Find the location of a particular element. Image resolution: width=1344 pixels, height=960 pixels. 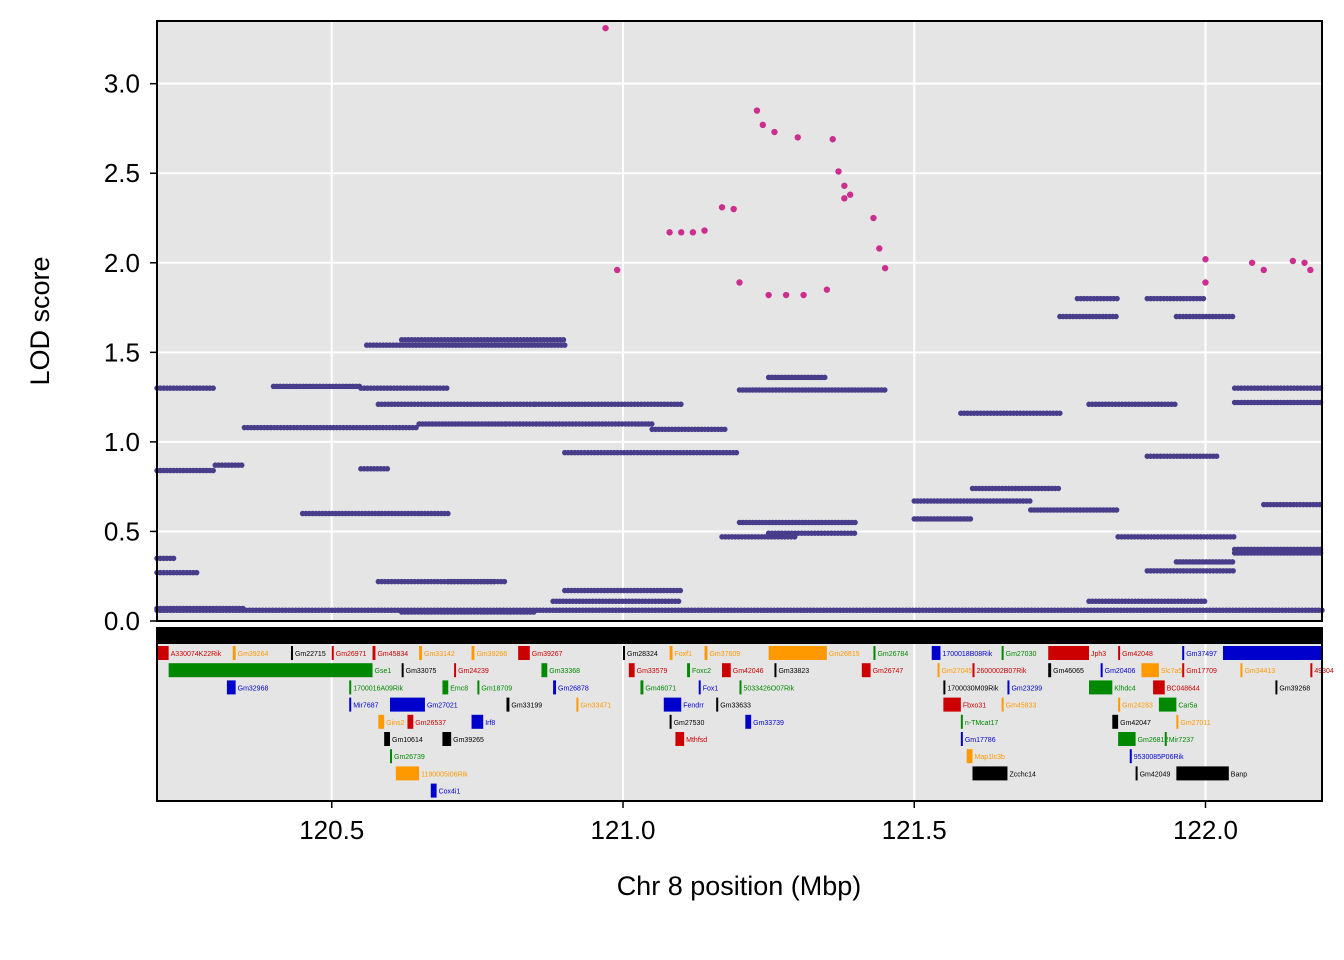

gene-label: Gm17786 is located at coordinates (980, 740).